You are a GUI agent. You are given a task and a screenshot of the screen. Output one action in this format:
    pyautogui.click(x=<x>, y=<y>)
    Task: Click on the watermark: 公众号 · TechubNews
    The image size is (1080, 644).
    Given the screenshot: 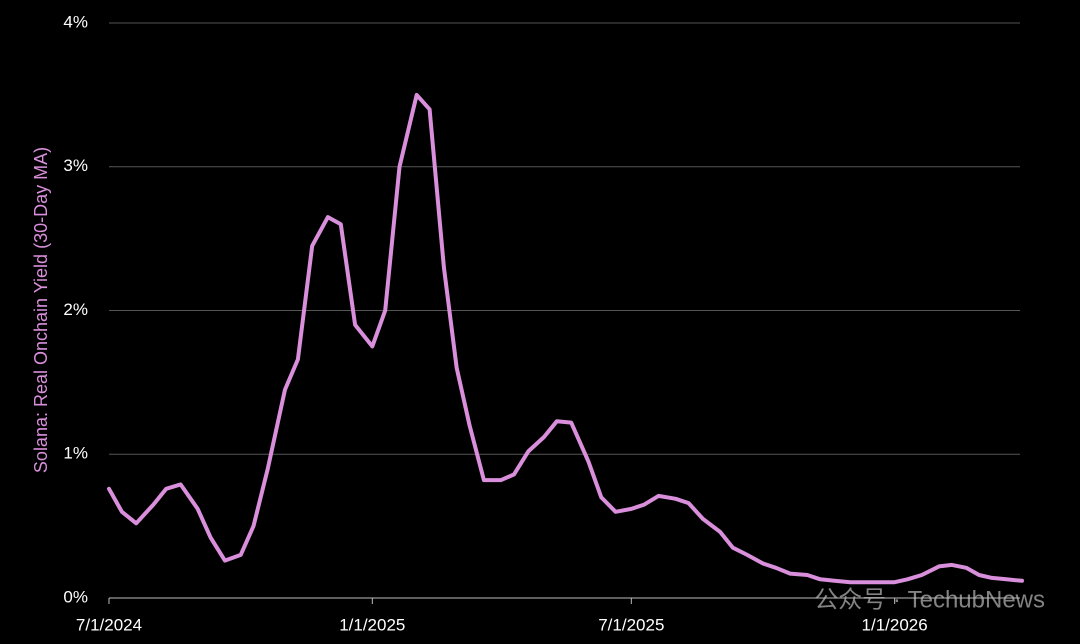 What is the action you would take?
    pyautogui.click(x=929, y=599)
    